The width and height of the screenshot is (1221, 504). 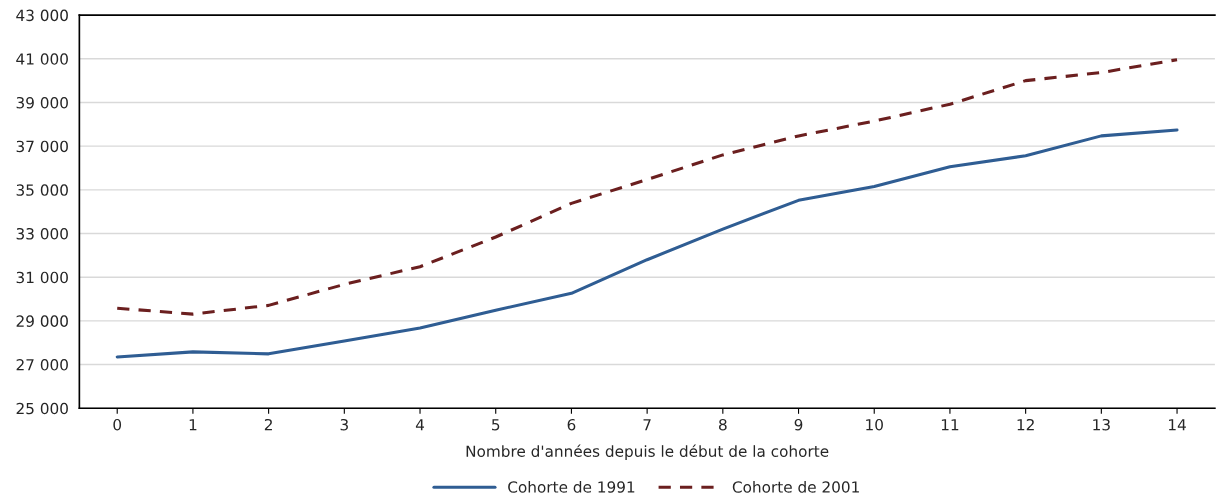 What do you see at coordinates (496, 425) in the screenshot?
I see `x-tick-label: 5` at bounding box center [496, 425].